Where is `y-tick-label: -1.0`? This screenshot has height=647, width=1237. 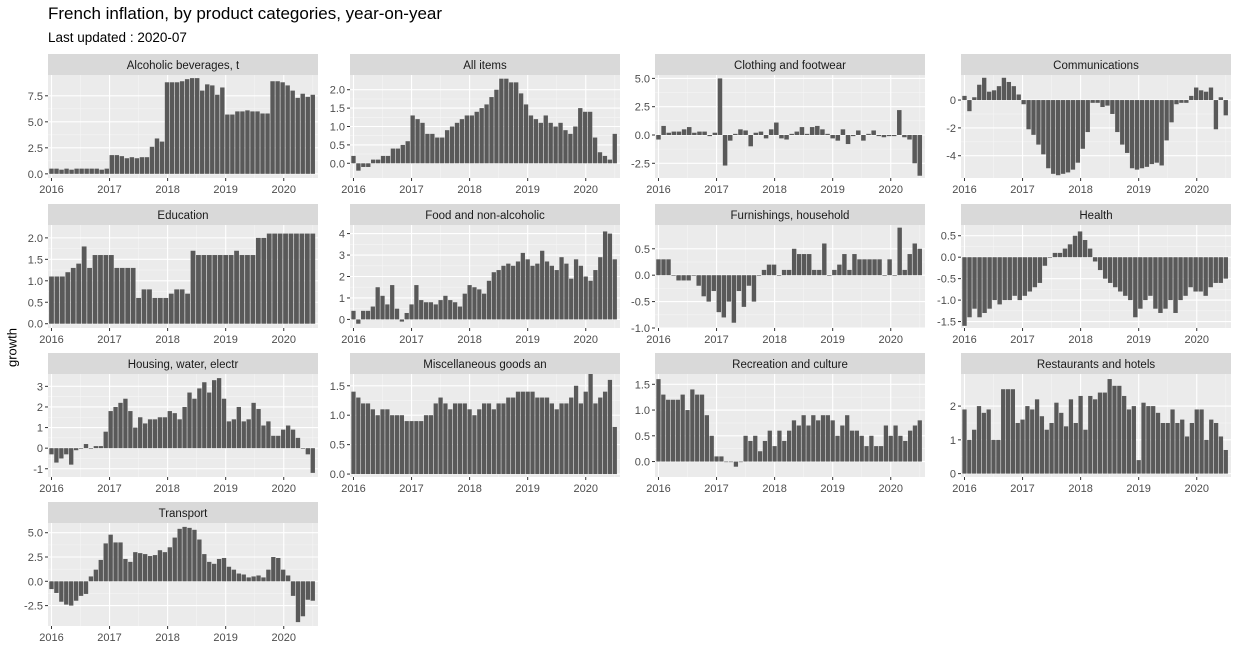 y-tick-label: -1.0 is located at coordinates (640, 329).